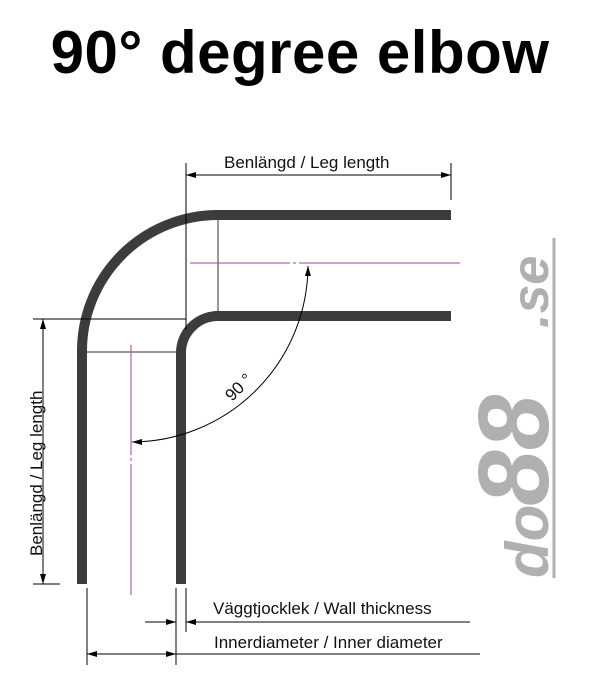 Image resolution: width=600 pixels, height=682 pixels. What do you see at coordinates (221, 355) in the screenshot?
I see `angle-arc` at bounding box center [221, 355].